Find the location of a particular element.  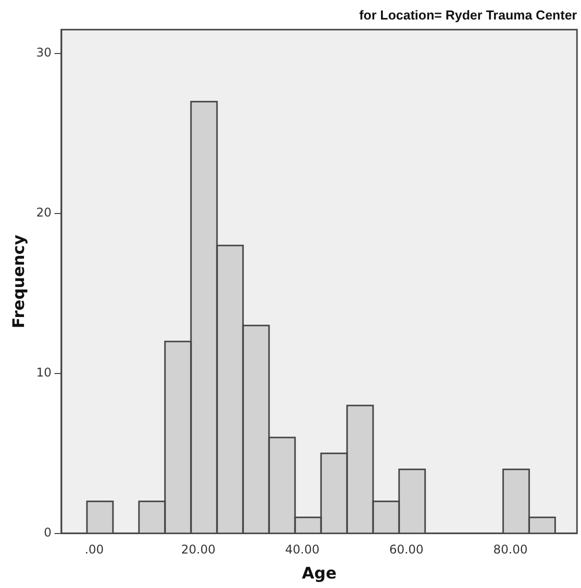

y-tick-label: 10 is located at coordinates (44, 373).